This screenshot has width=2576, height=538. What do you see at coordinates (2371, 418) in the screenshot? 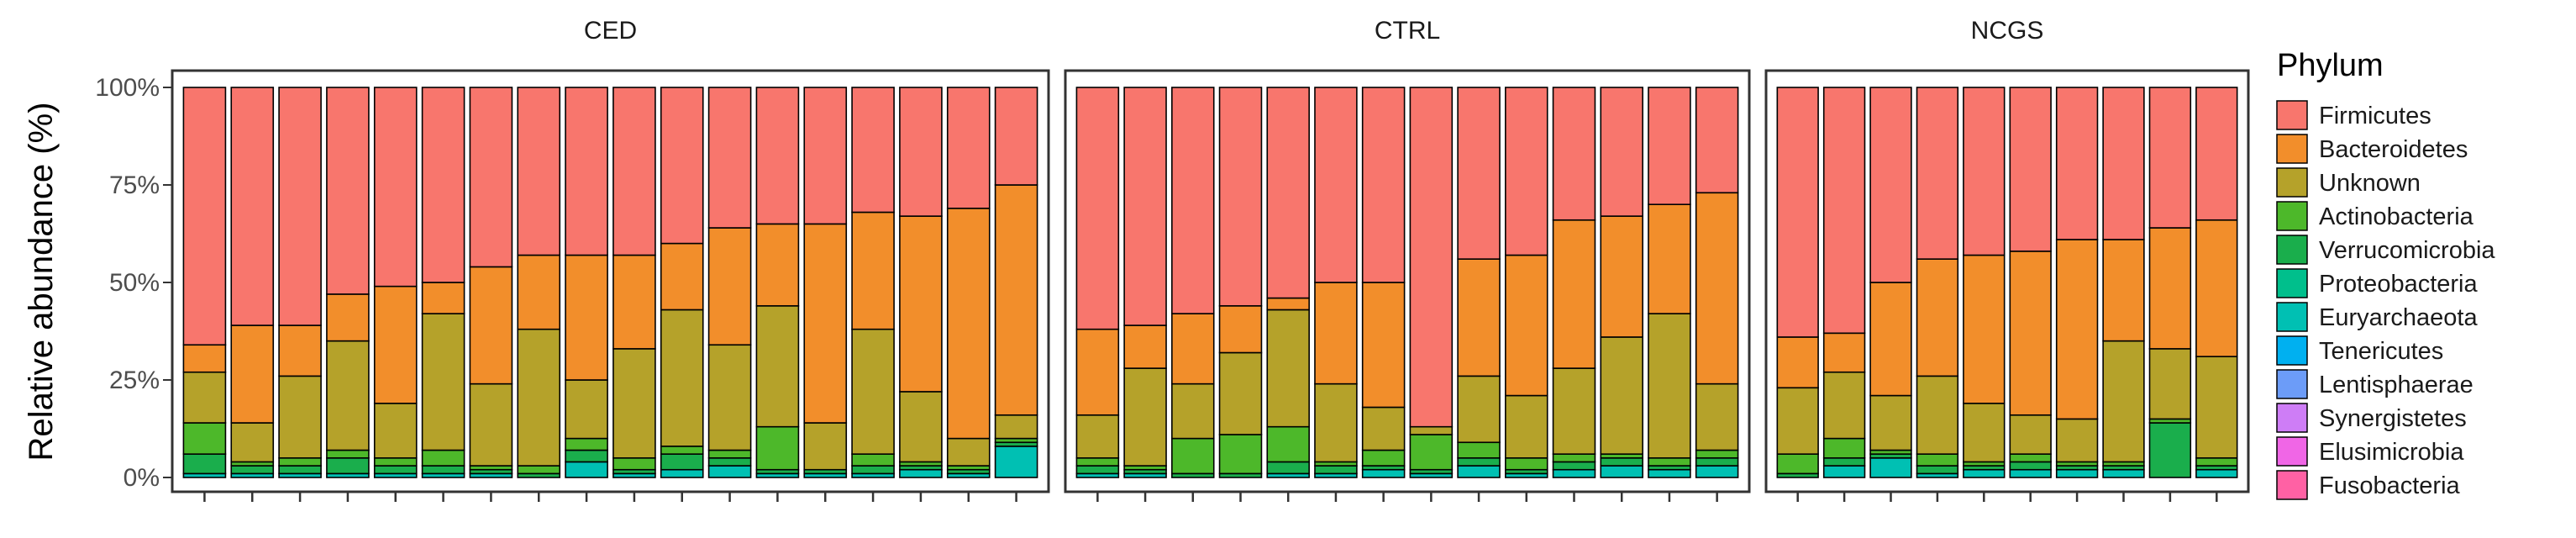
I see `legend-item: Synergistetes` at bounding box center [2371, 418].